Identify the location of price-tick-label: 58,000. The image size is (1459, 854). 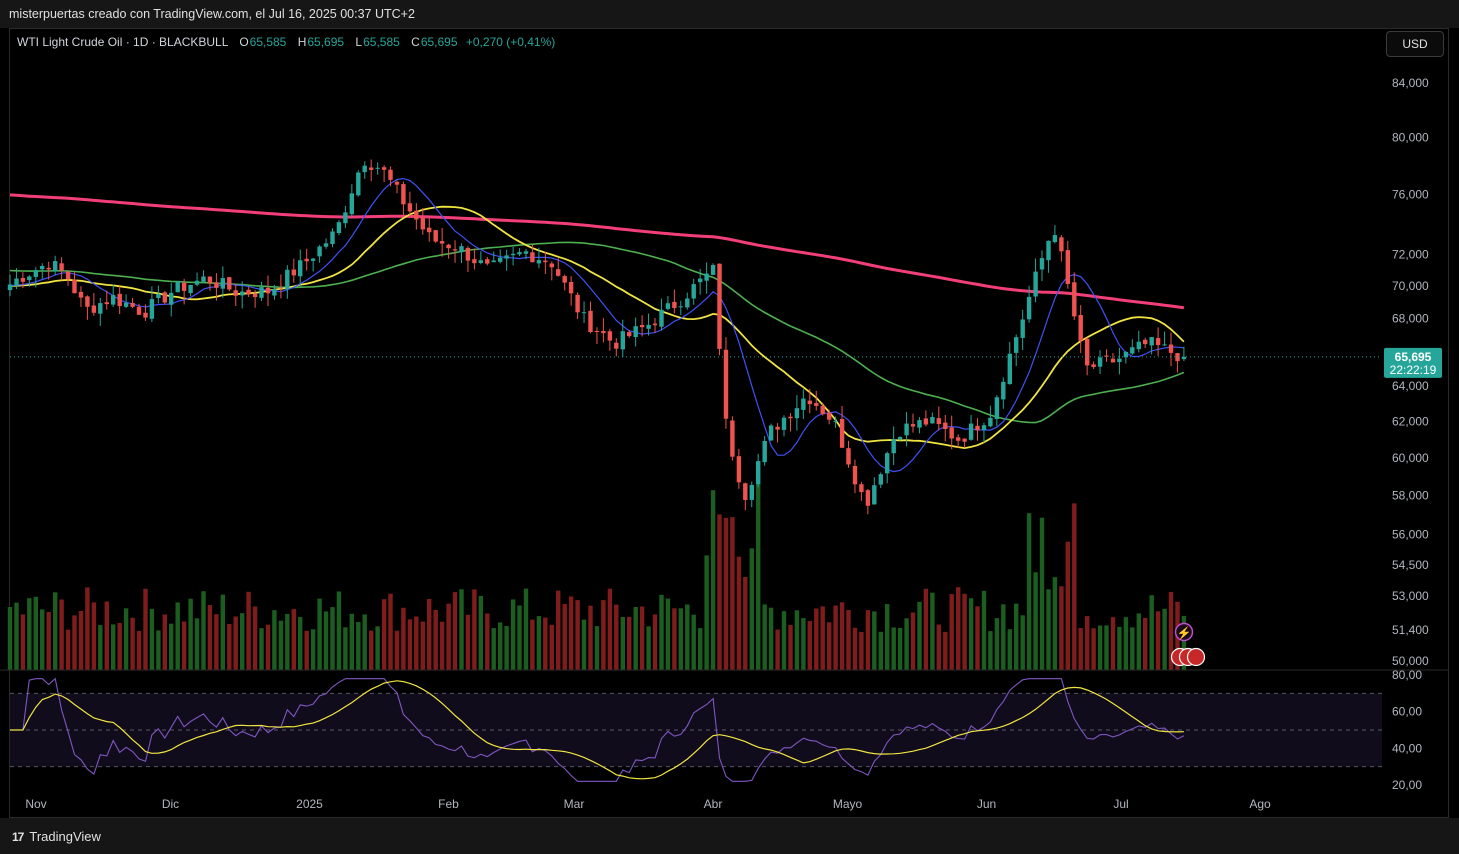
(1410, 496).